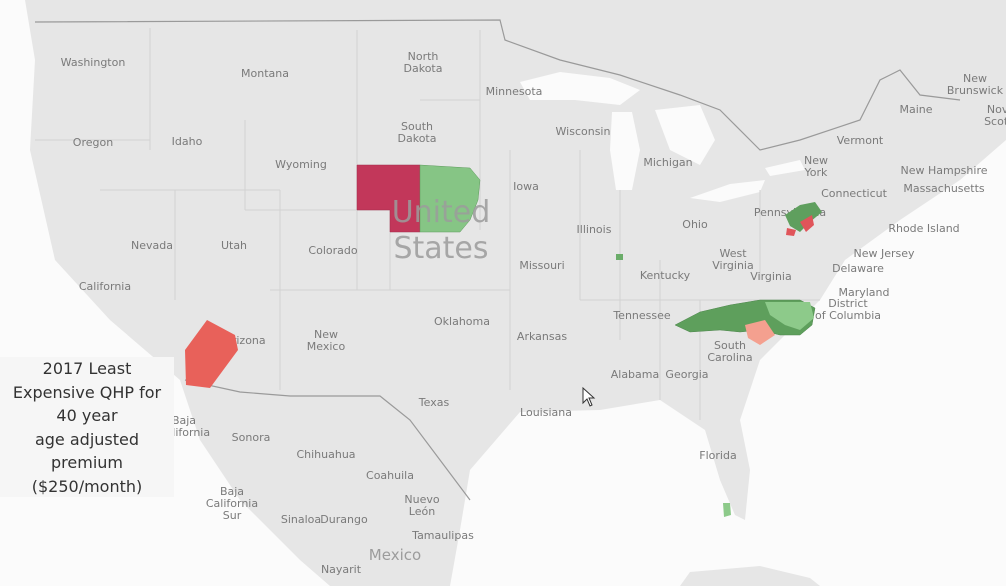  I want to click on place-label: New Hampshire, so click(943, 170).